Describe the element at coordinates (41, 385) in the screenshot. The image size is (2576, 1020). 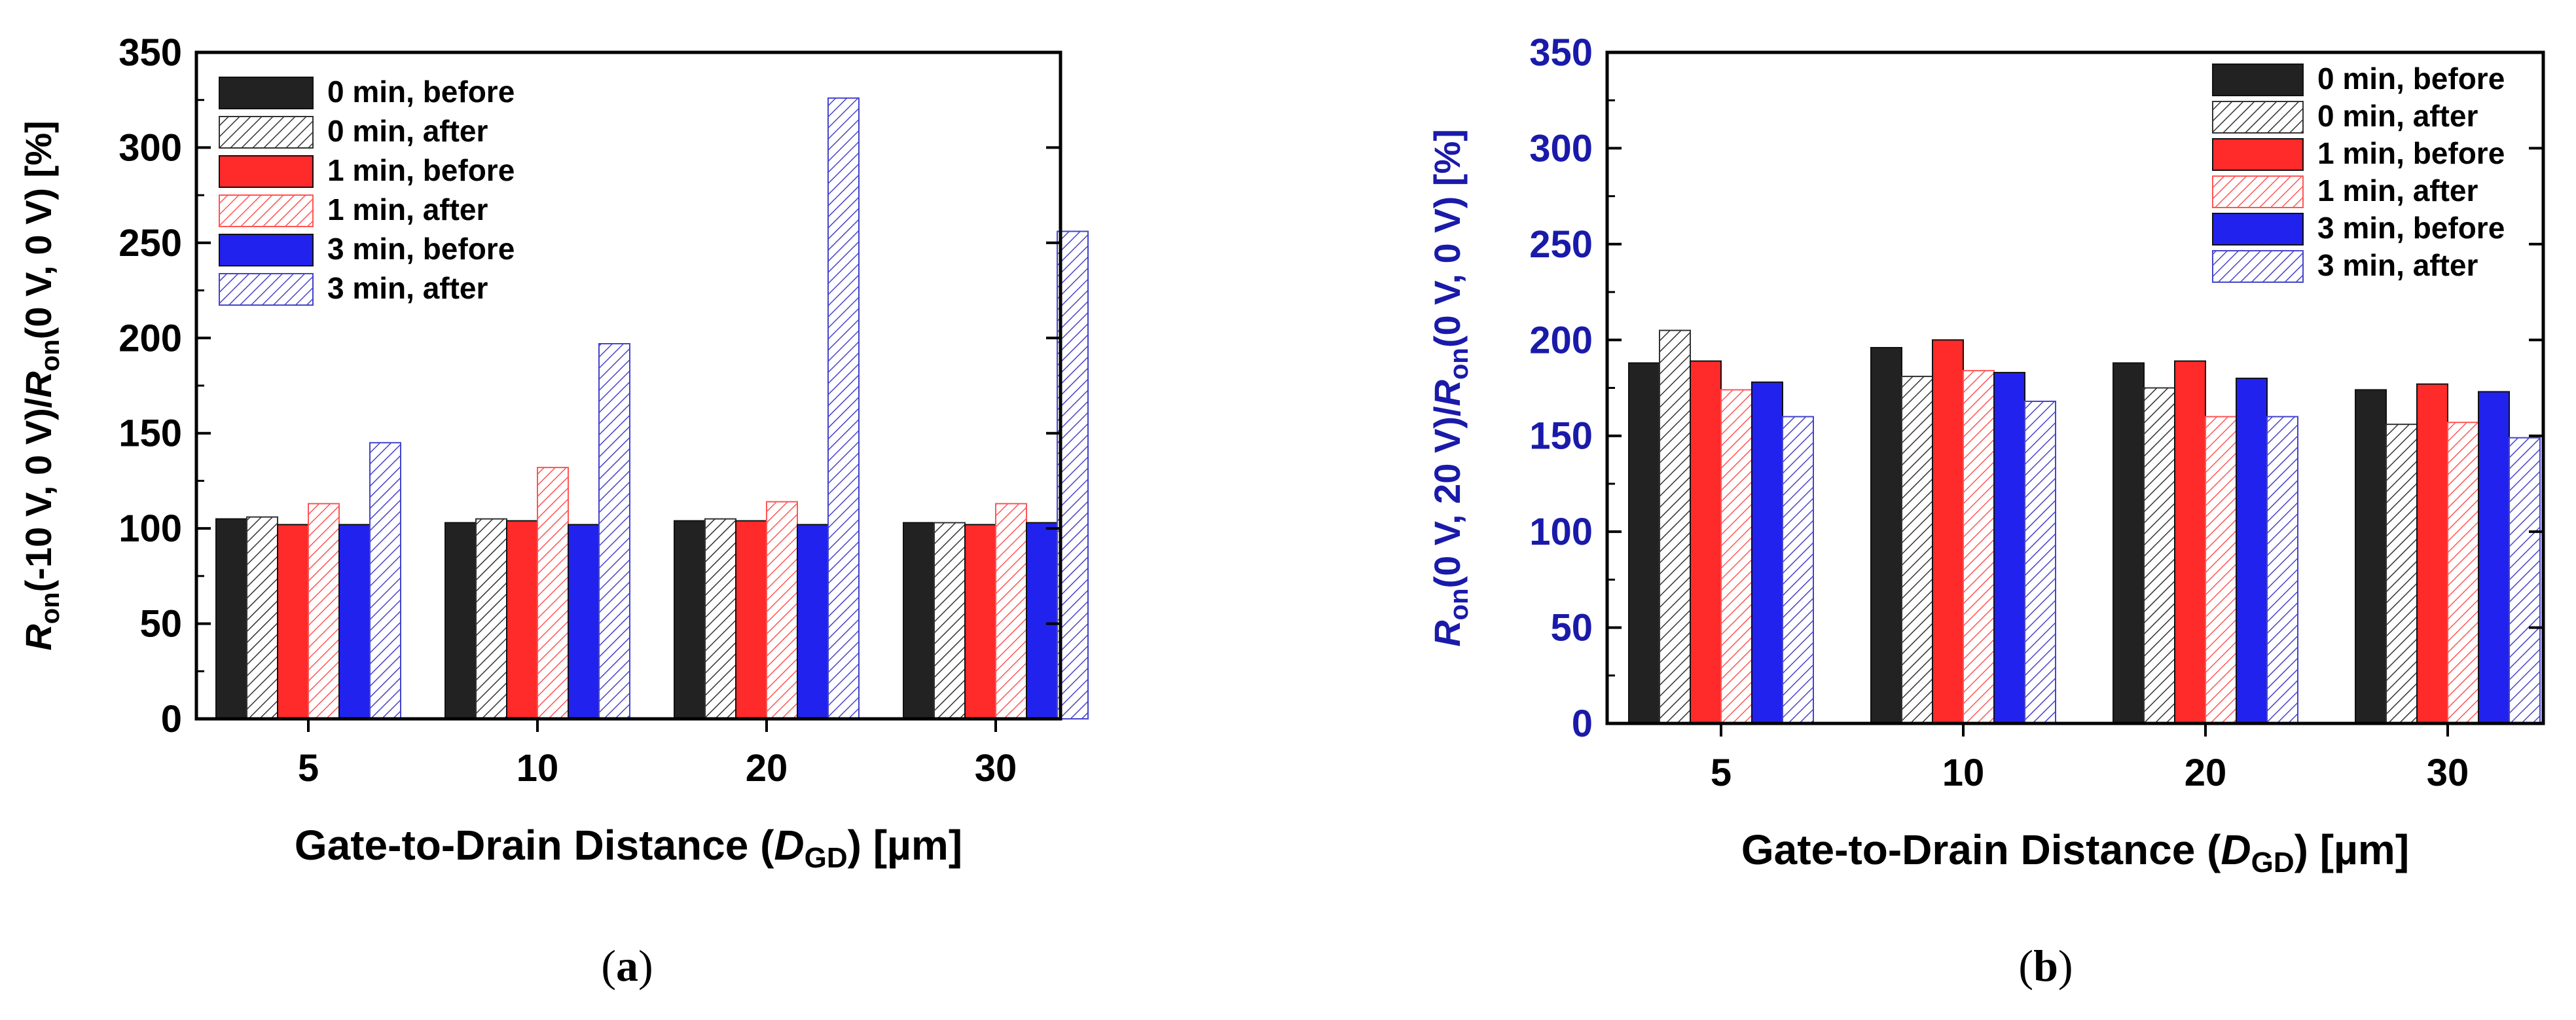
I see `y-axis-label: Ron(-10 V, 0 V)/Ron(0 V, 0 V) [%]` at that location.